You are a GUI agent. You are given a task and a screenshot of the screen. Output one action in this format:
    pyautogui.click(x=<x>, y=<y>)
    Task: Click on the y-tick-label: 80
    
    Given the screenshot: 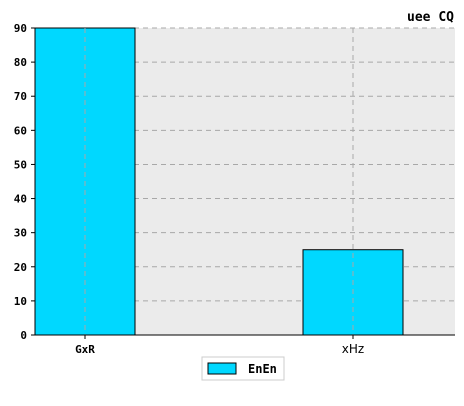 What is the action you would take?
    pyautogui.click(x=20, y=62)
    